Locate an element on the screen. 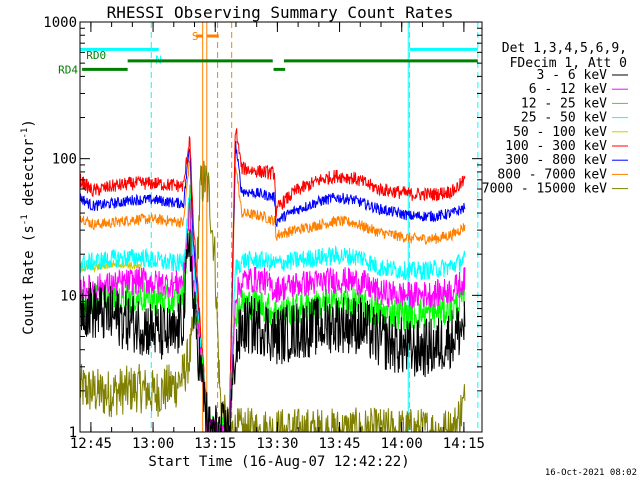  y-label-sup-2: -1 is located at coordinates (25, 133).